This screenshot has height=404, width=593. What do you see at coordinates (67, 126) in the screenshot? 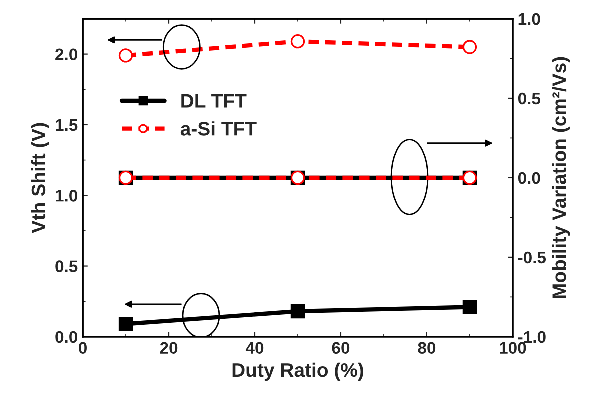
I see `y-tick-label: 1.5` at bounding box center [67, 126].